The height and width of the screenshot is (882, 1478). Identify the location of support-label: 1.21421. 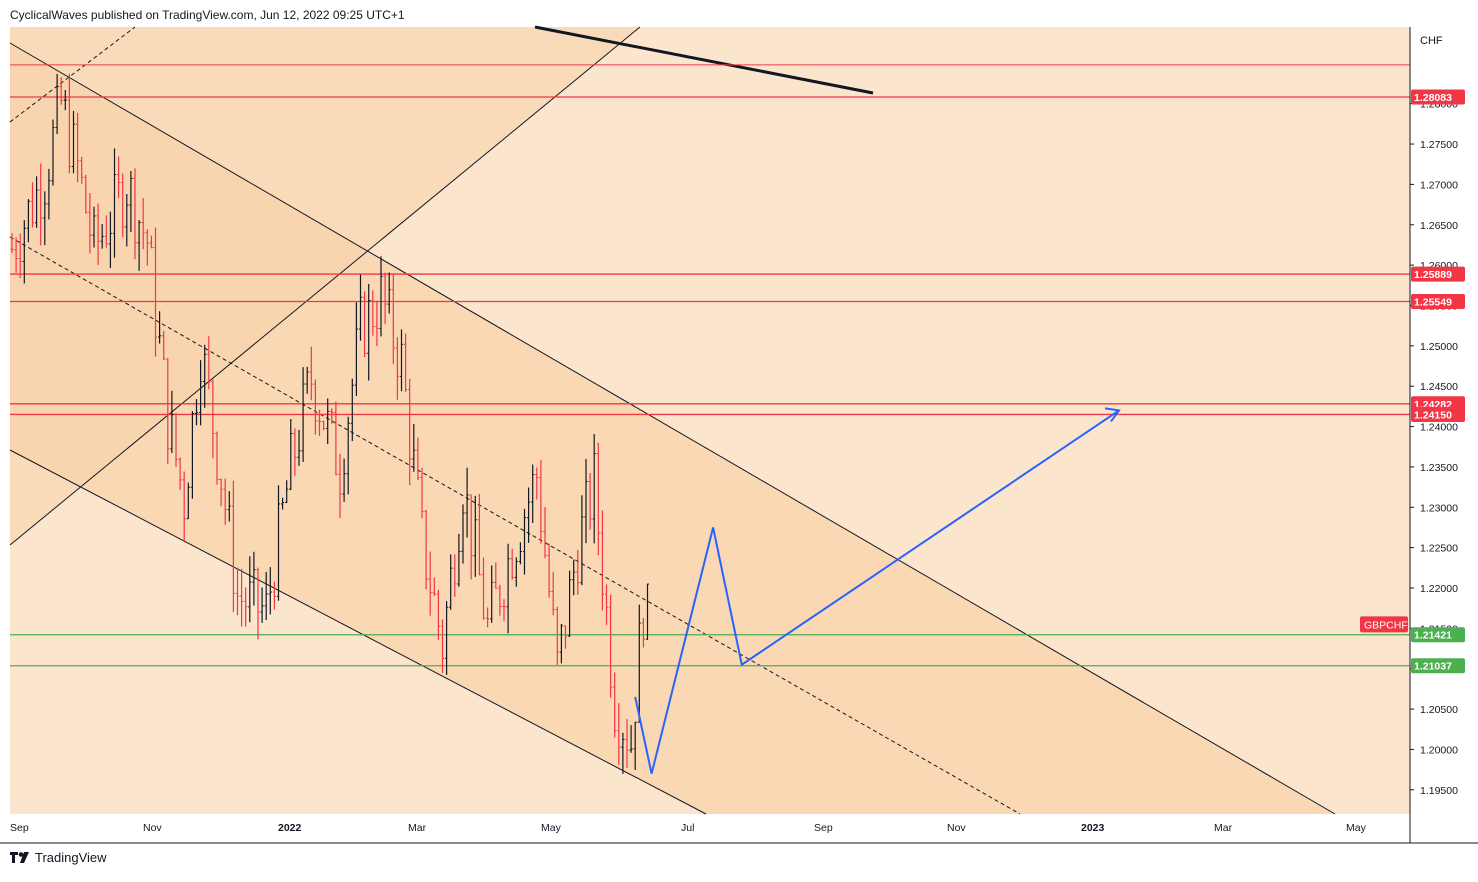
(1433, 636).